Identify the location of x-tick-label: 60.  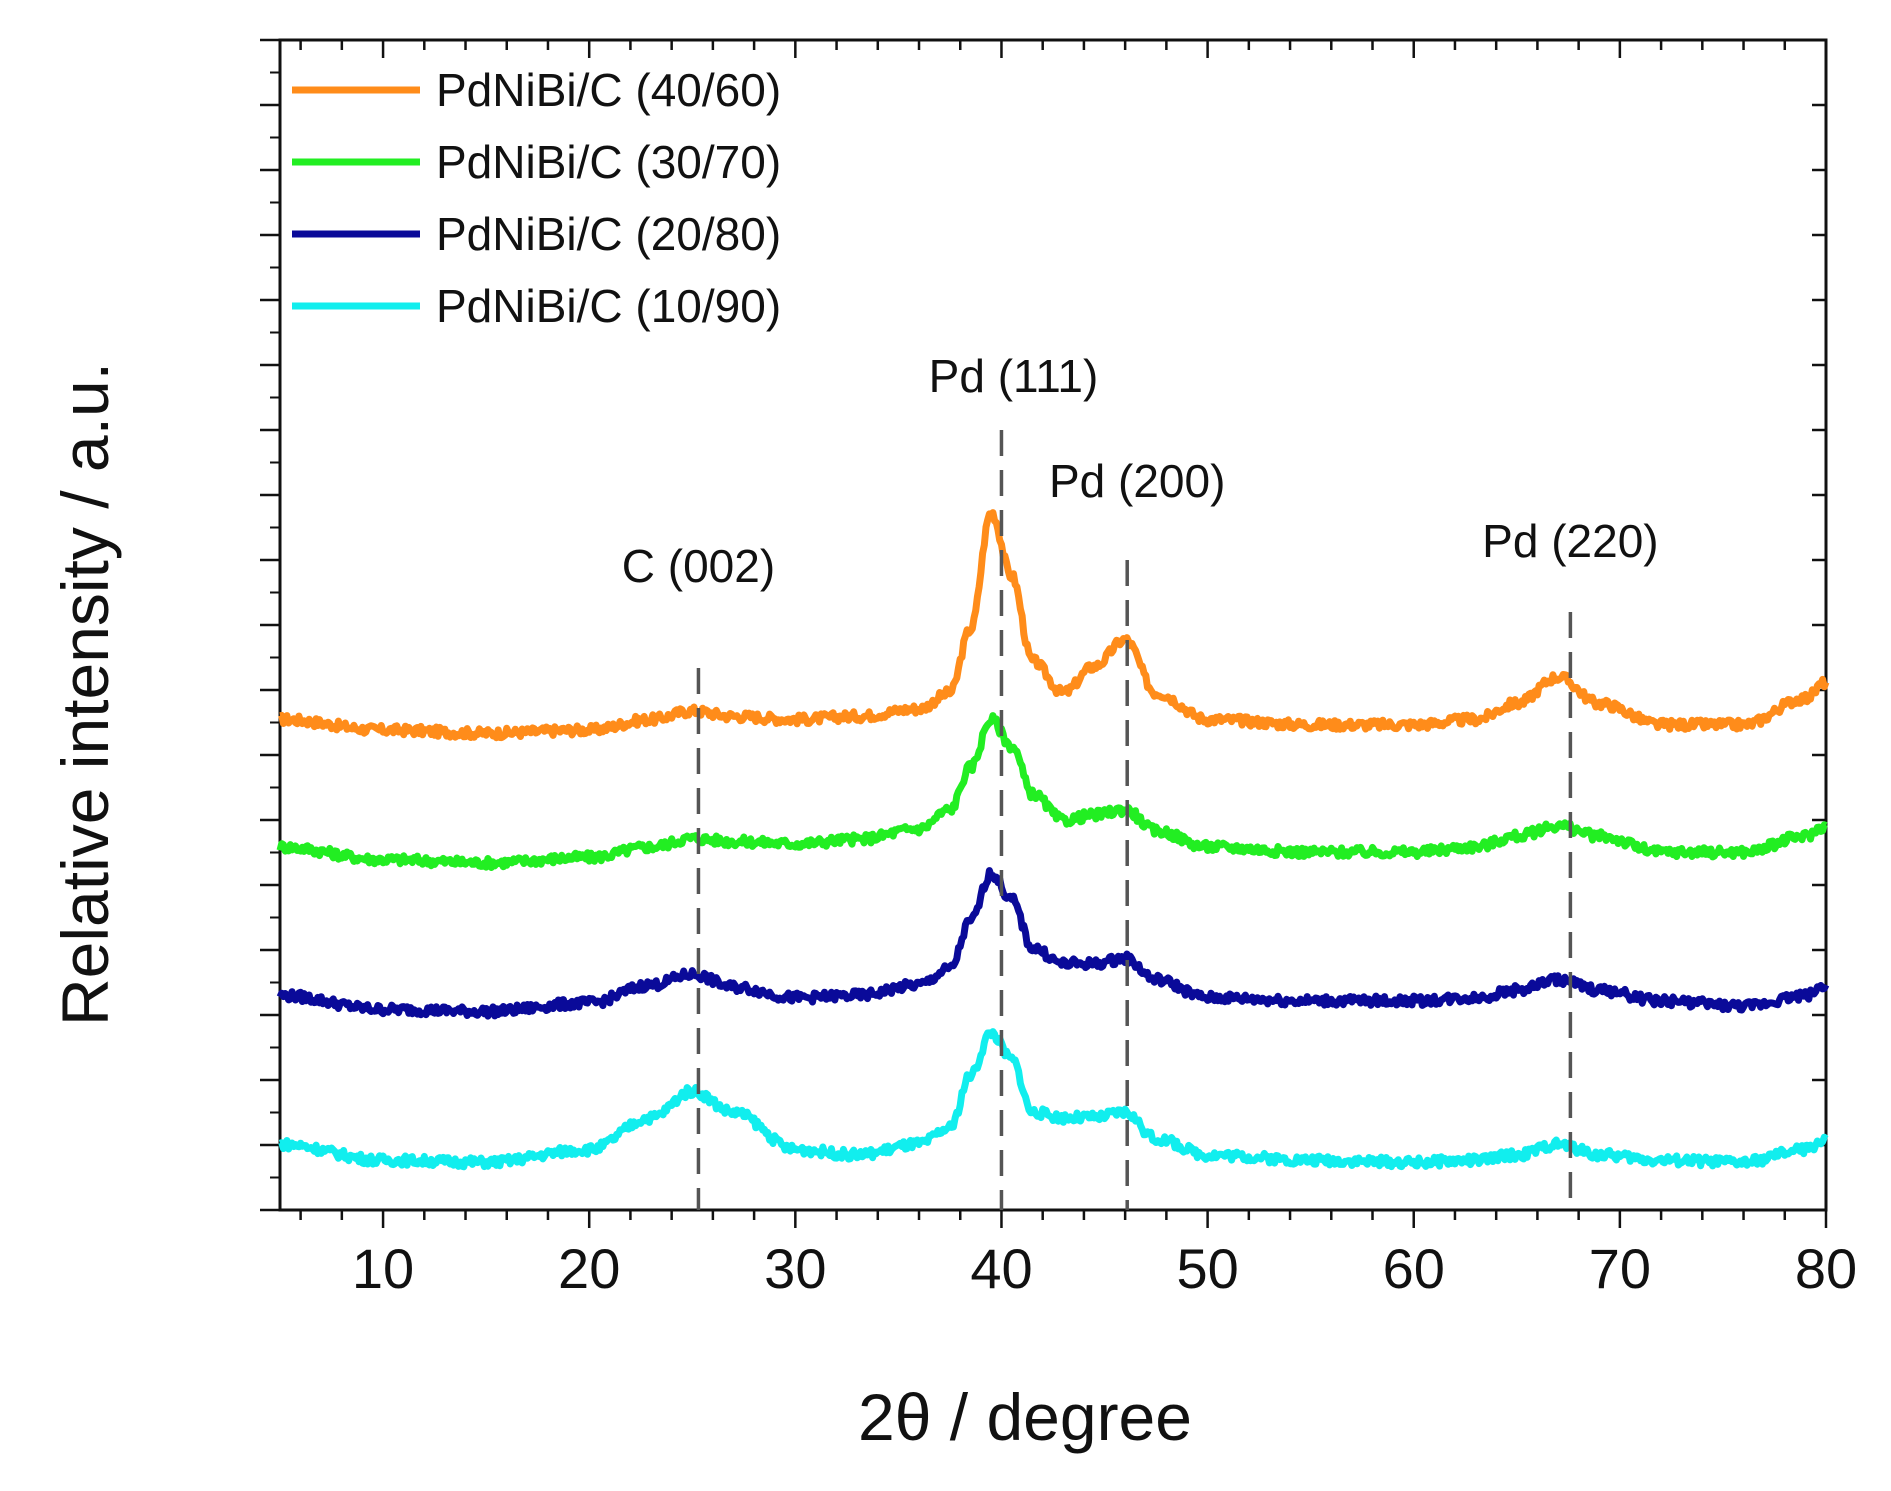
(1414, 1268).